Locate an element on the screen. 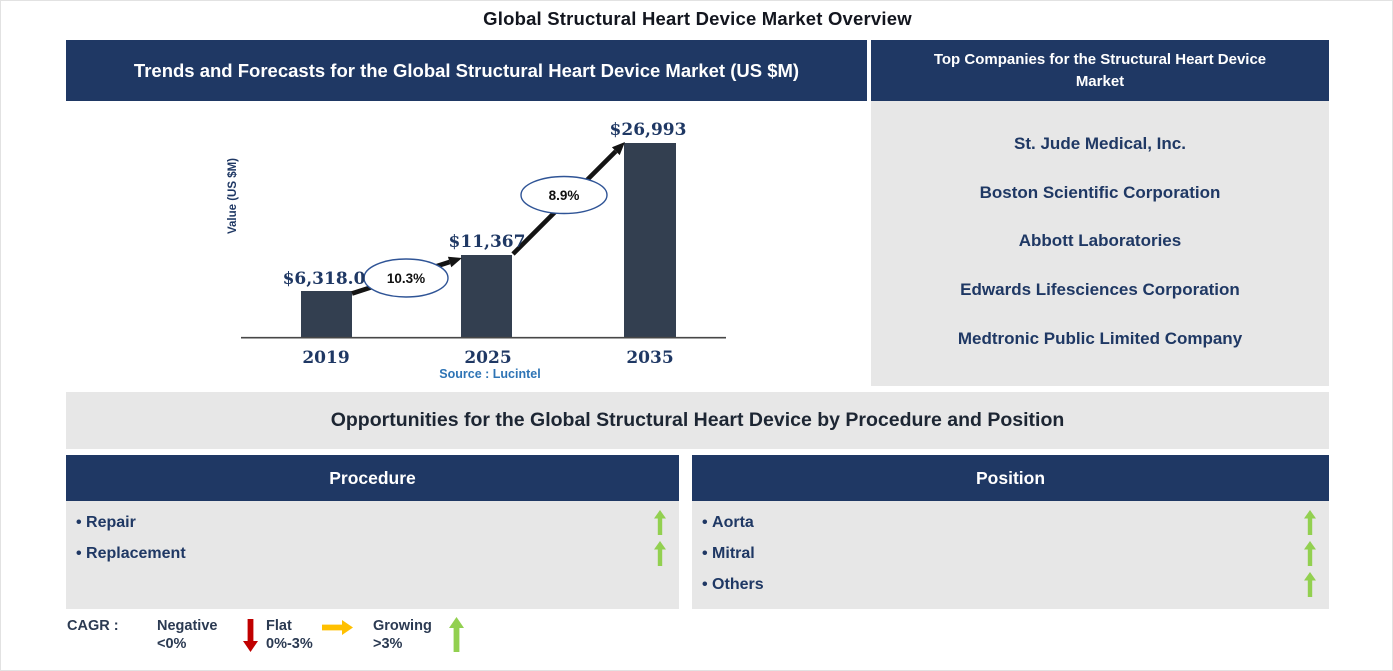 Image resolution: width=1393 pixels, height=671 pixels. legend-range: 0%-3% is located at coordinates (289, 644).